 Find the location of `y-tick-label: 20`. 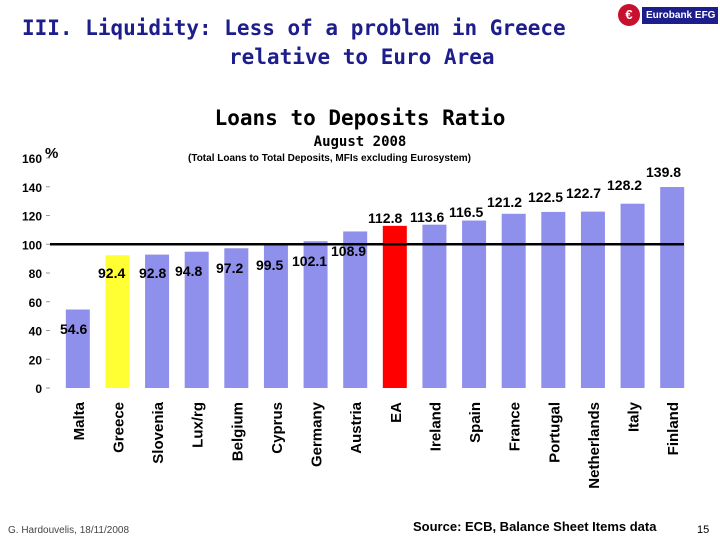

y-tick-label: 20 is located at coordinates (36, 360).